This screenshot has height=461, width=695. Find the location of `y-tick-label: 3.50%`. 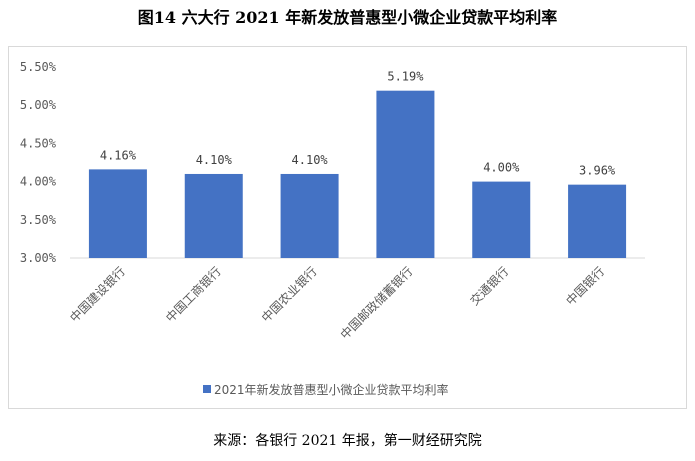

y-tick-label: 3.50% is located at coordinates (38, 220).